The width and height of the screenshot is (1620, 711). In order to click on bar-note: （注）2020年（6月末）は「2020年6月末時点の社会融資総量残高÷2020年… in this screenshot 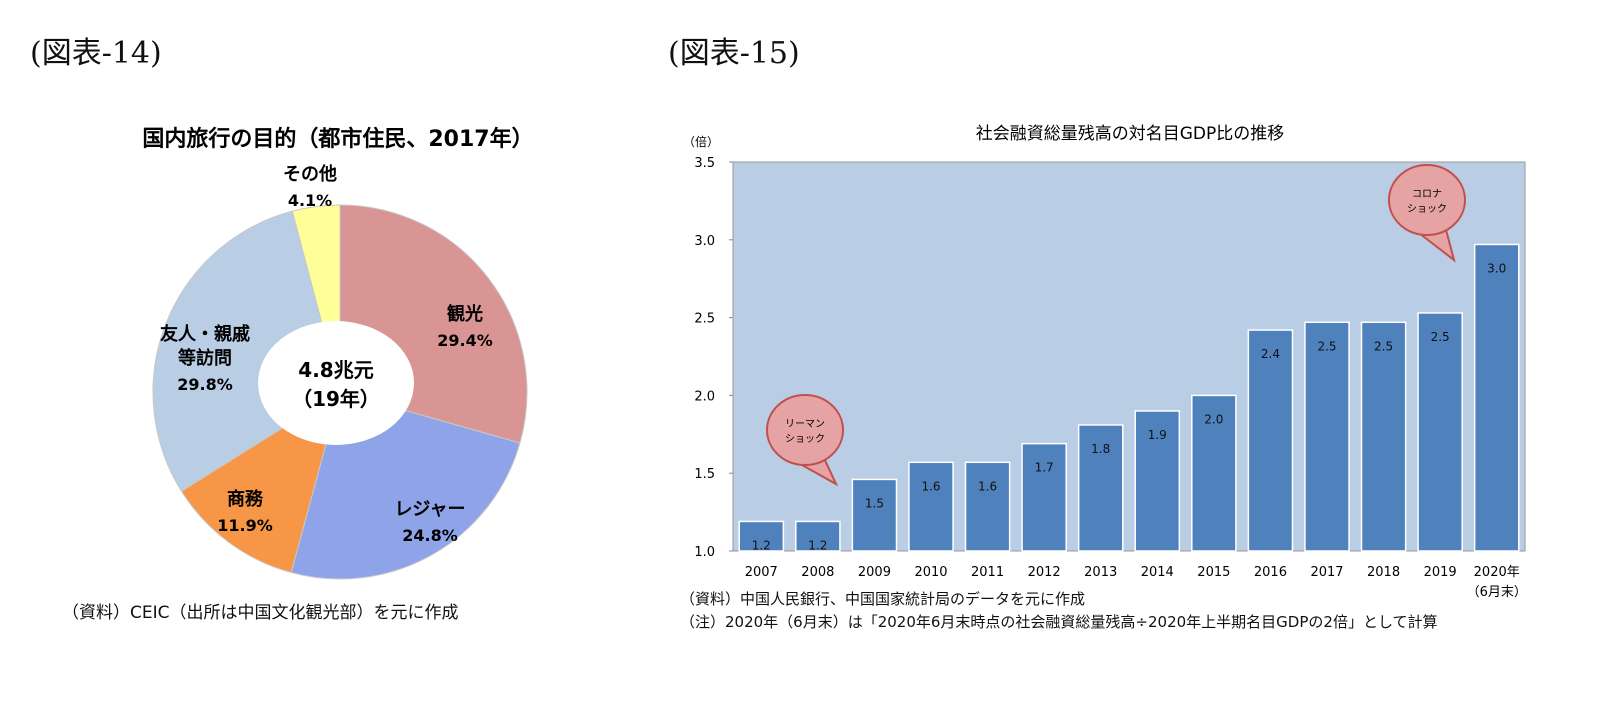, I will do `click(1059, 622)`.